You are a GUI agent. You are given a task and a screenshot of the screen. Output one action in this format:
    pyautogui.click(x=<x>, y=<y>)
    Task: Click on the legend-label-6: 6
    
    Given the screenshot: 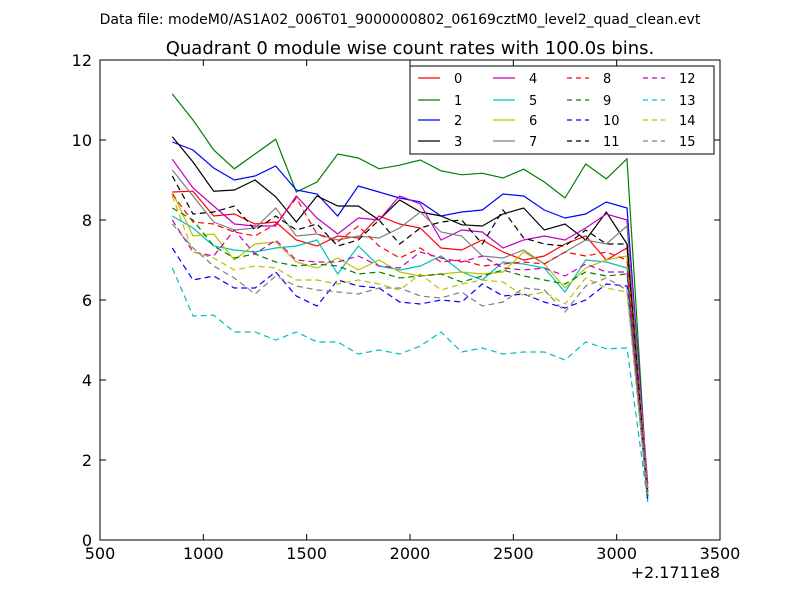 What is the action you would take?
    pyautogui.click(x=533, y=121)
    